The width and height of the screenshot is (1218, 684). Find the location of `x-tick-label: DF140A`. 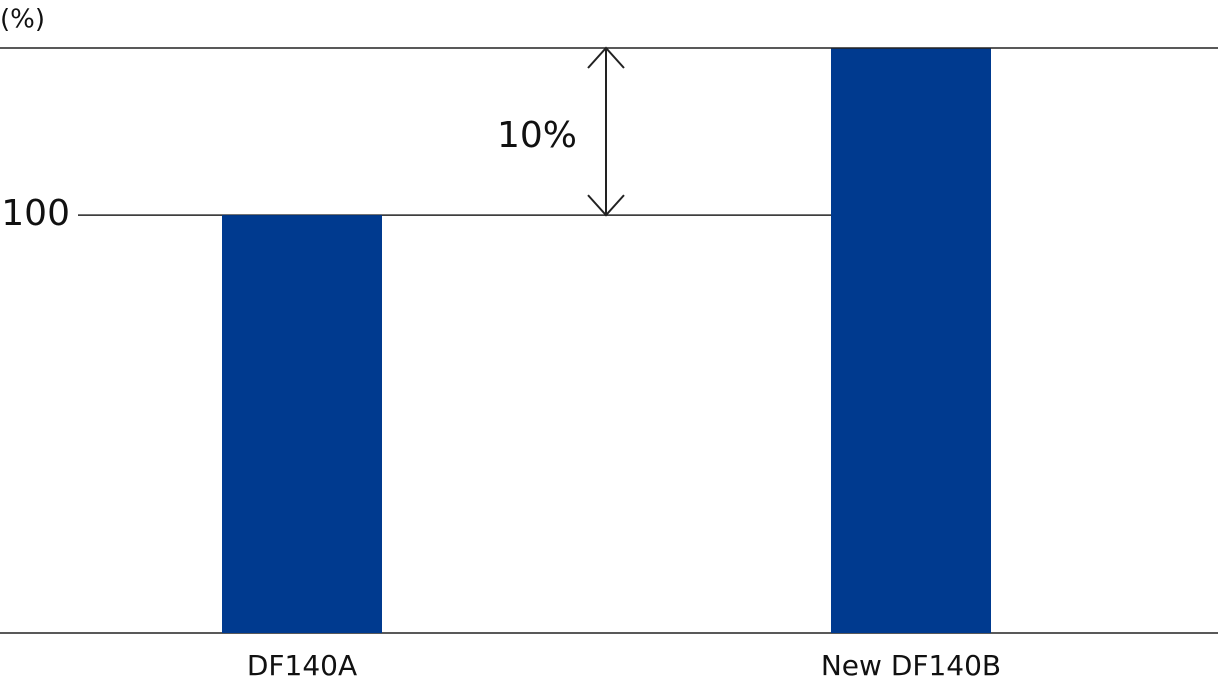

x-tick-label: DF140A is located at coordinates (302, 665).